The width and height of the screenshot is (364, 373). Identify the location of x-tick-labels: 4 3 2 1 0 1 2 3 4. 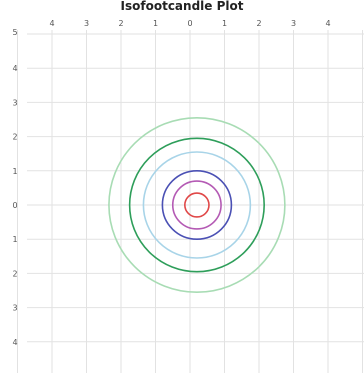
(189, 23).